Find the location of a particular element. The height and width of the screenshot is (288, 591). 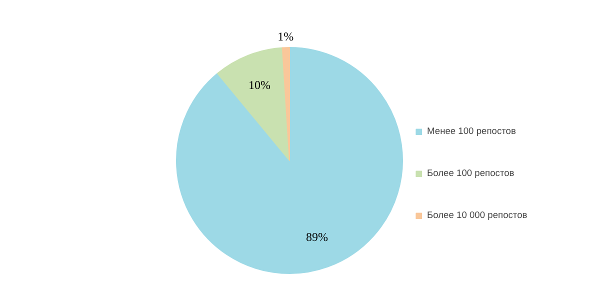

data-label: 10% is located at coordinates (259, 85).